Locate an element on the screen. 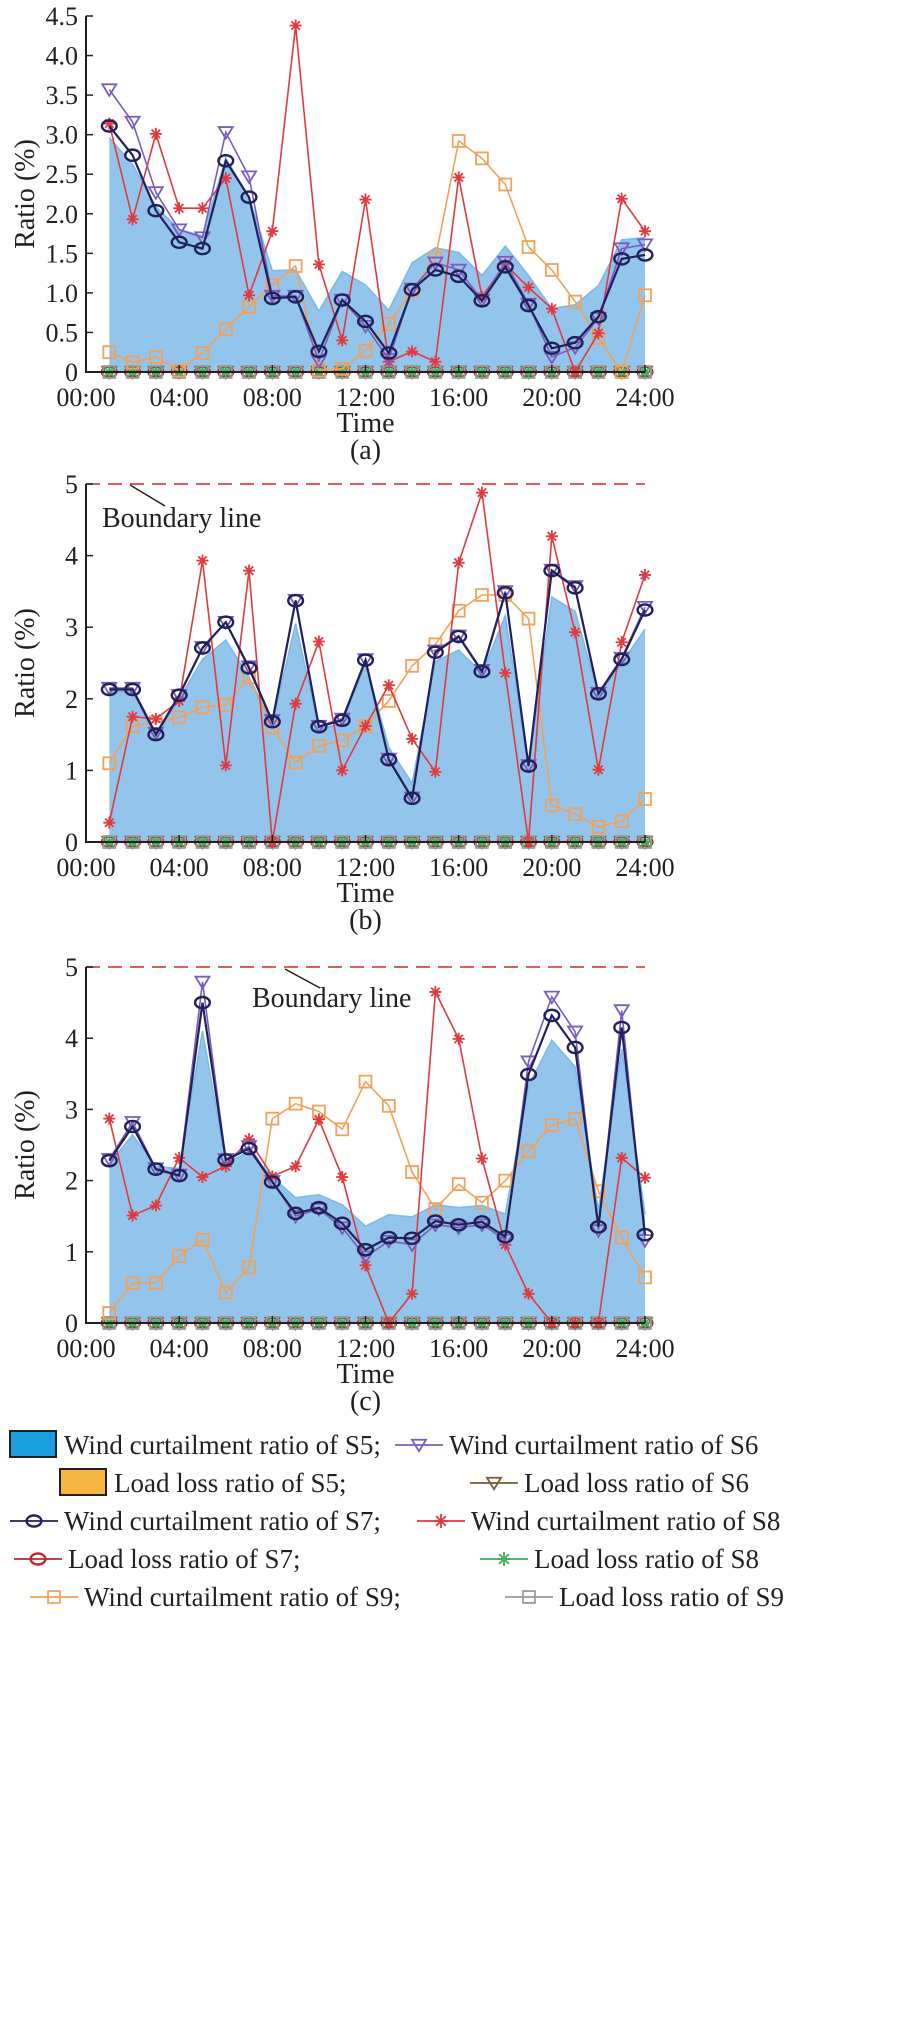  x-tick-label: 16:00 is located at coordinates (458, 867).